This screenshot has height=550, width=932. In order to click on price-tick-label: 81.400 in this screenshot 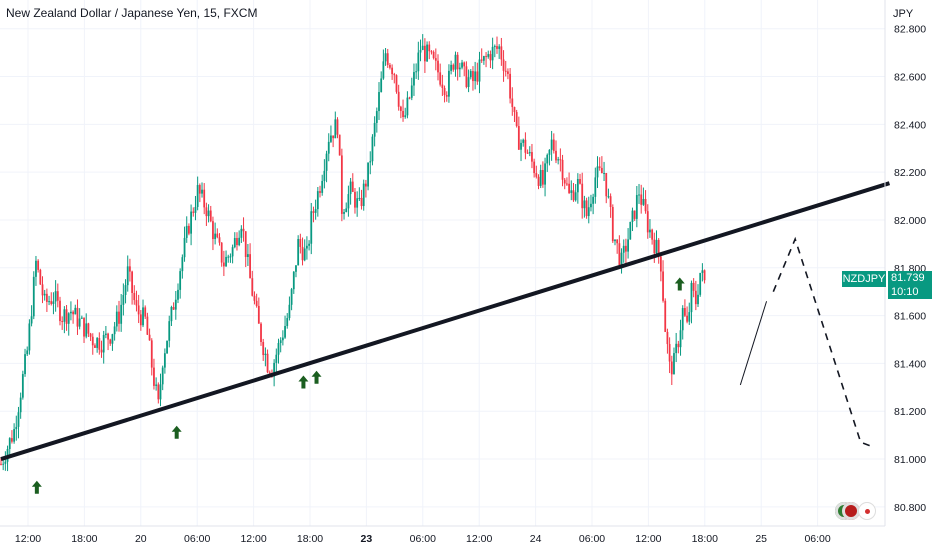, I will do `click(910, 364)`.